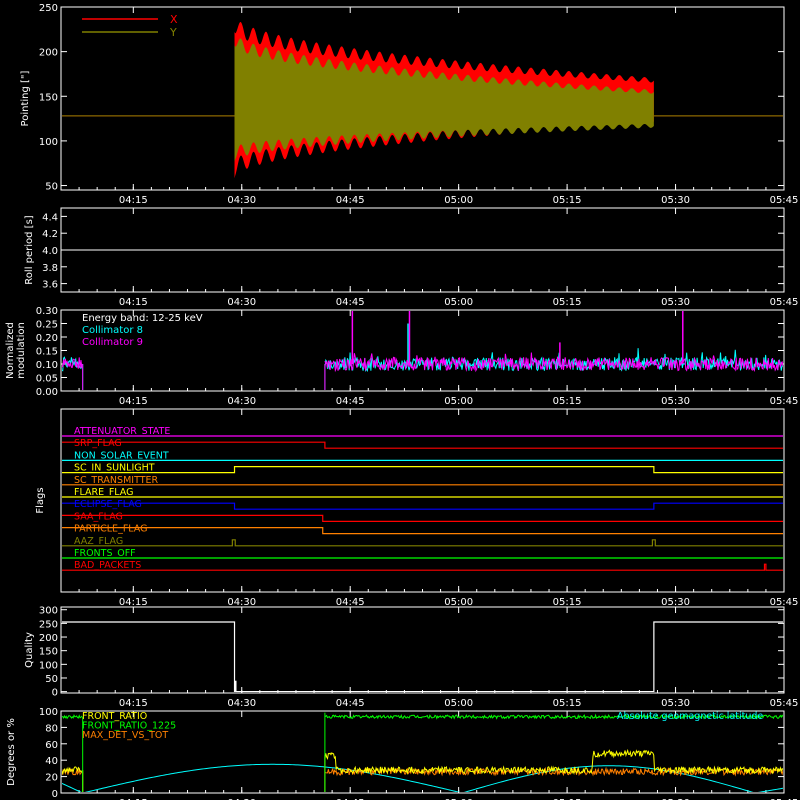 Image resolution: width=800 pixels, height=800 pixels. Describe the element at coordinates (125, 735) in the screenshot. I see `legend-label: MAX_DET_VS_TOT` at that location.